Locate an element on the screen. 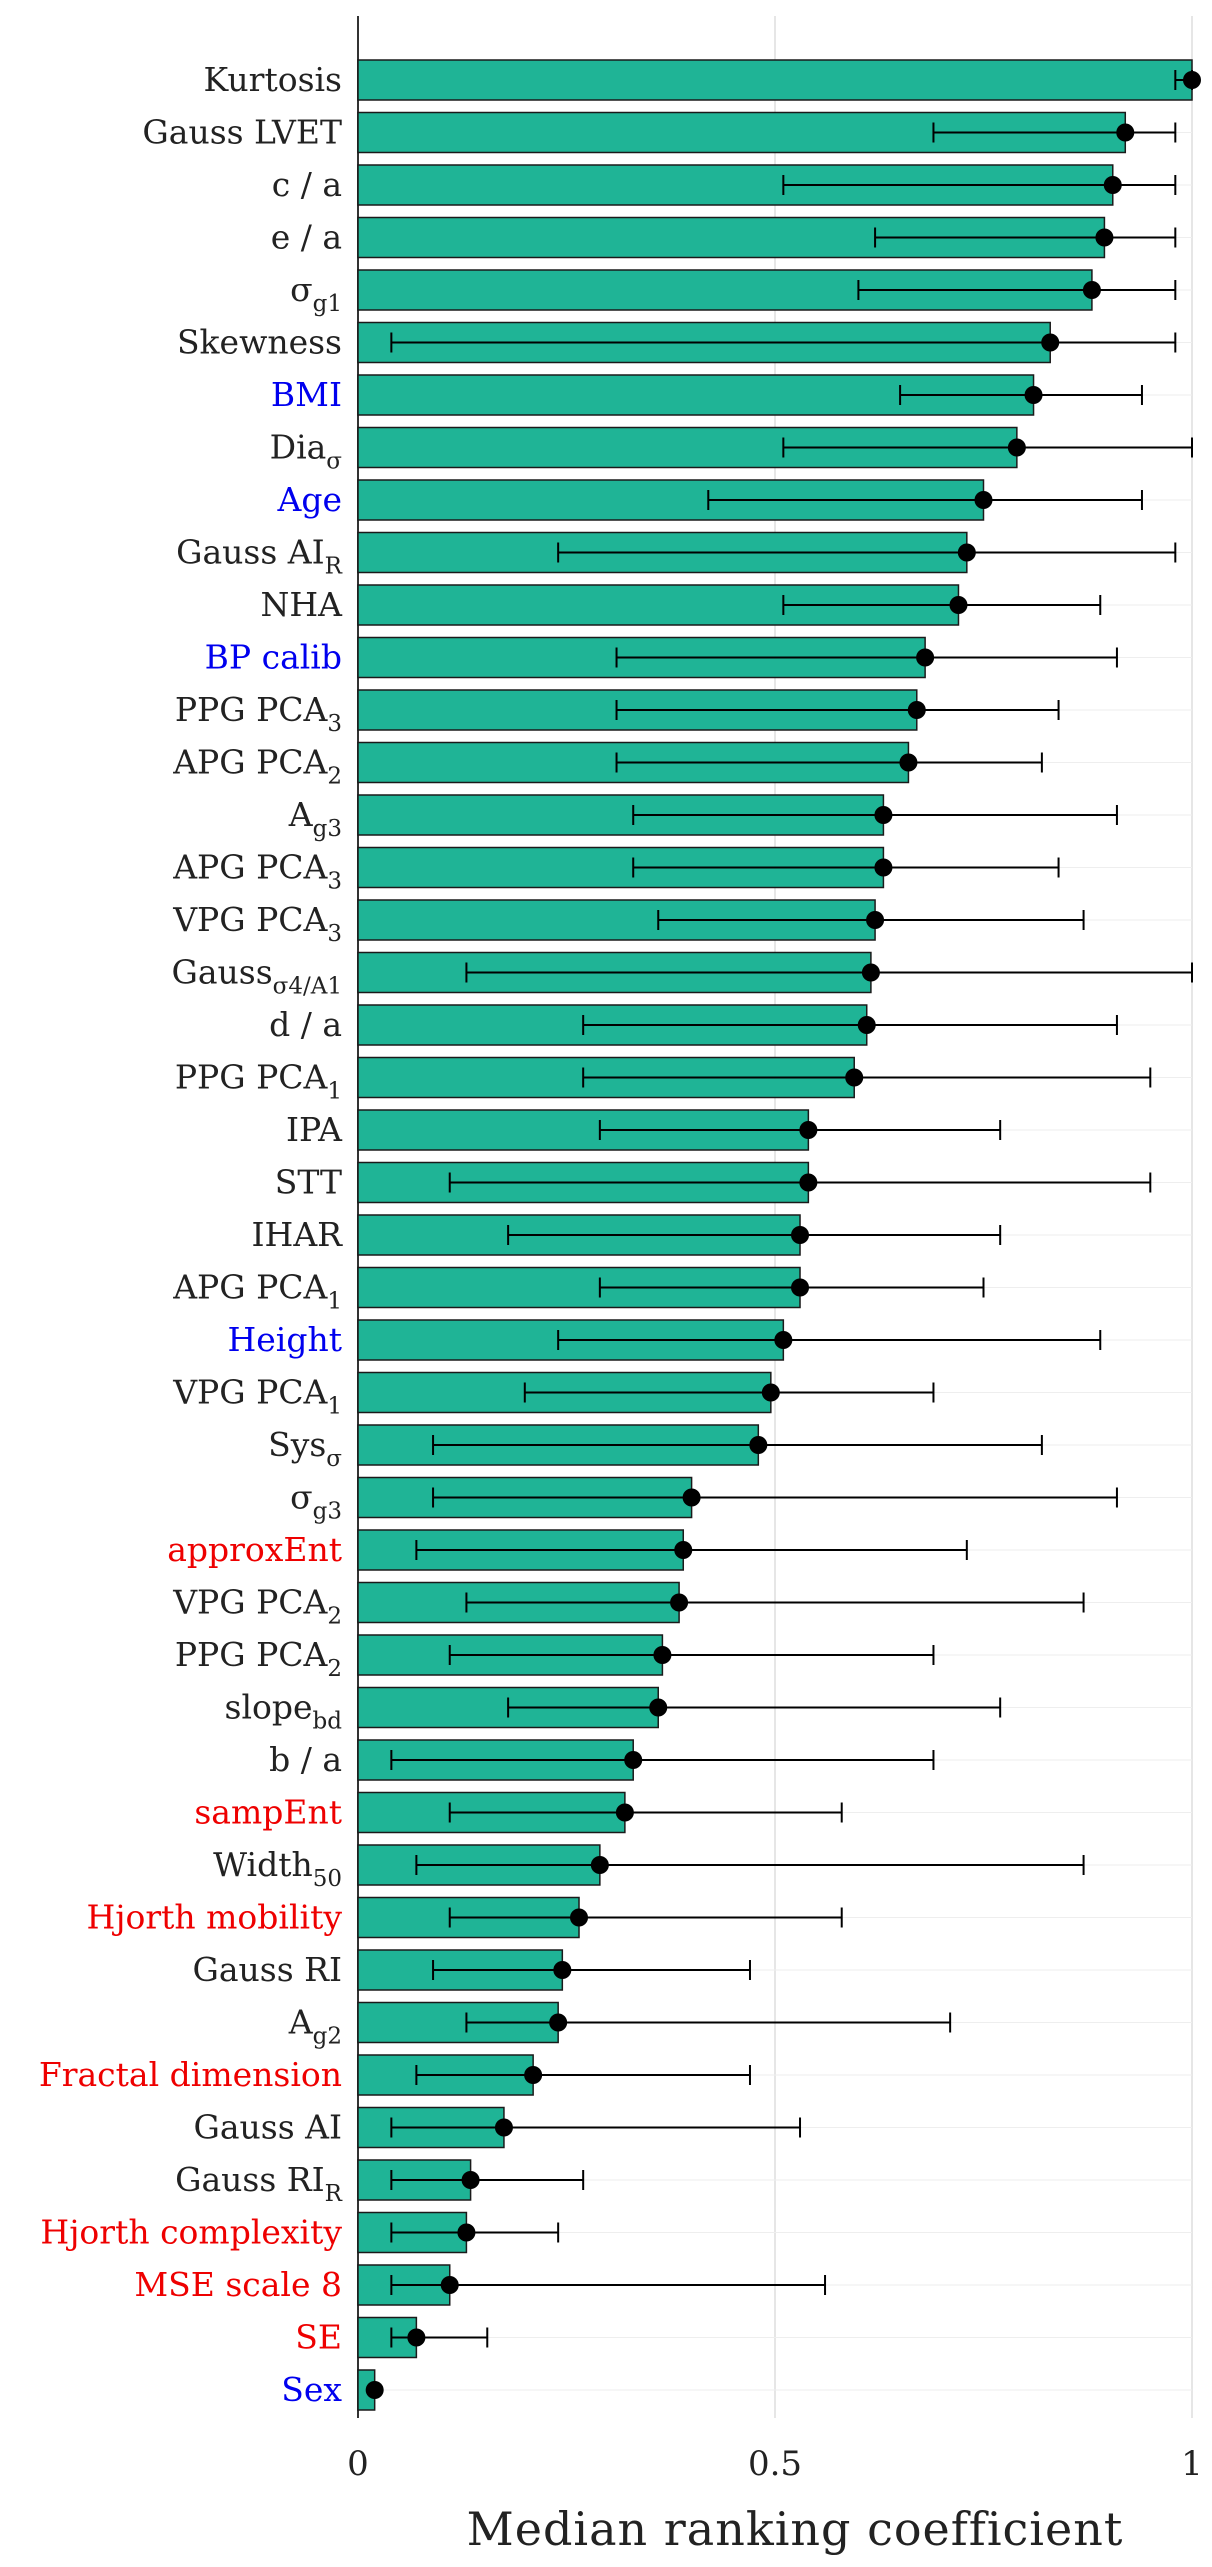 Image resolution: width=1212 pixels, height=2567 pixels. category-label-35: Hjorth mobility is located at coordinates (214, 1917).